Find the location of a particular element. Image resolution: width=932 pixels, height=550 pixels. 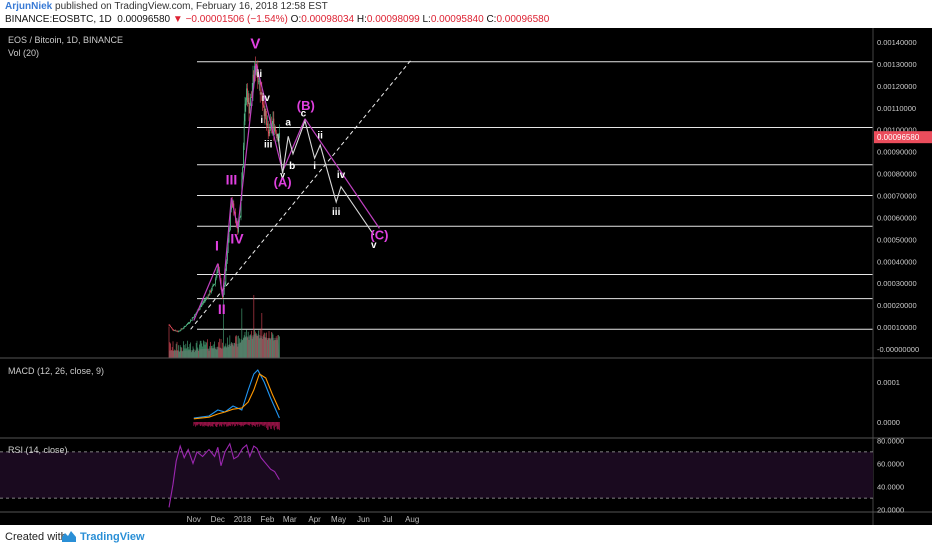

wave-label: iv is located at coordinates (341, 175).